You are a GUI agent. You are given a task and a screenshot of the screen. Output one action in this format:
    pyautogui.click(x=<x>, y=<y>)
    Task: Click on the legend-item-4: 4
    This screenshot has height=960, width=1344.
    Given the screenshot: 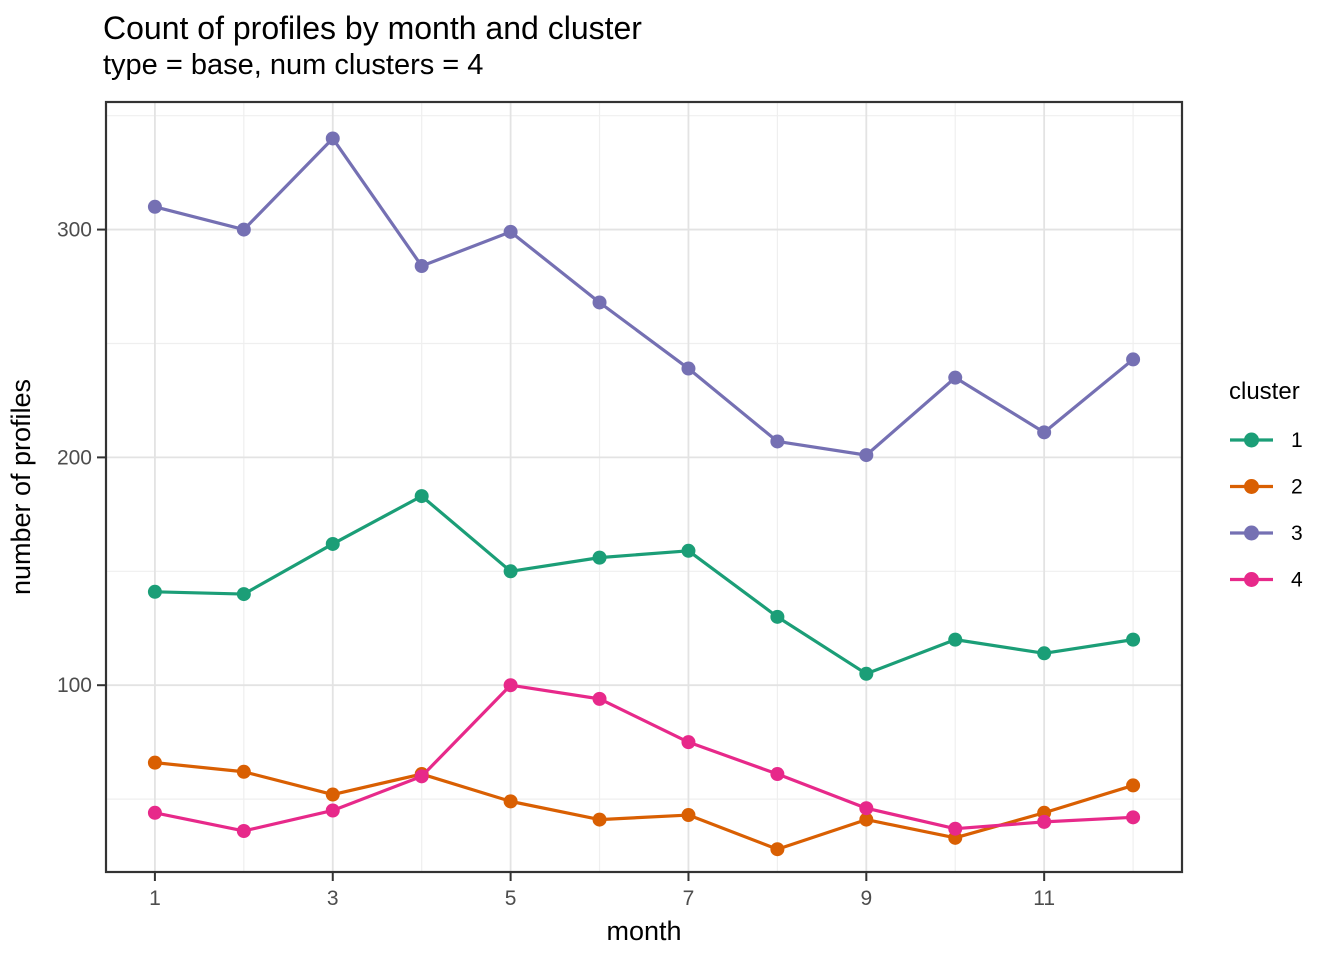 What is the action you would take?
    pyautogui.click(x=1266, y=580)
    